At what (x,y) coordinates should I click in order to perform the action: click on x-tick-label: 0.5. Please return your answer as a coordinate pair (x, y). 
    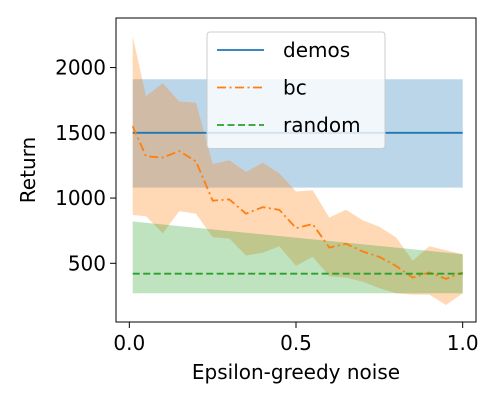
    Looking at the image, I should click on (296, 343).